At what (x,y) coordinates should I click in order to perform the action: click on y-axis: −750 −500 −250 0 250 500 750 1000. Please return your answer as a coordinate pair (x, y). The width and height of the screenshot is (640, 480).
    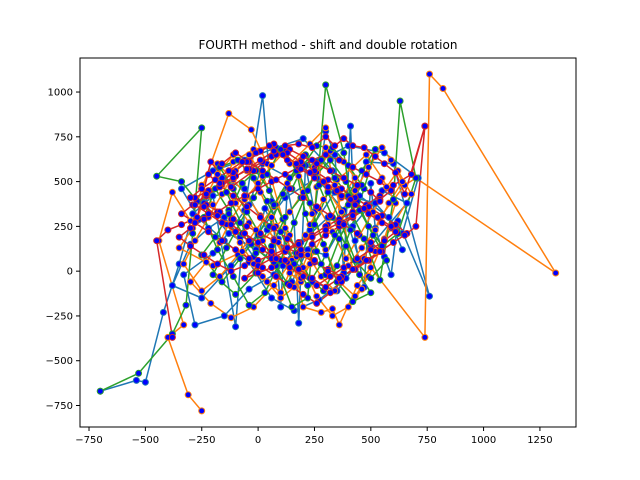
    Looking at the image, I should click on (63, 250).